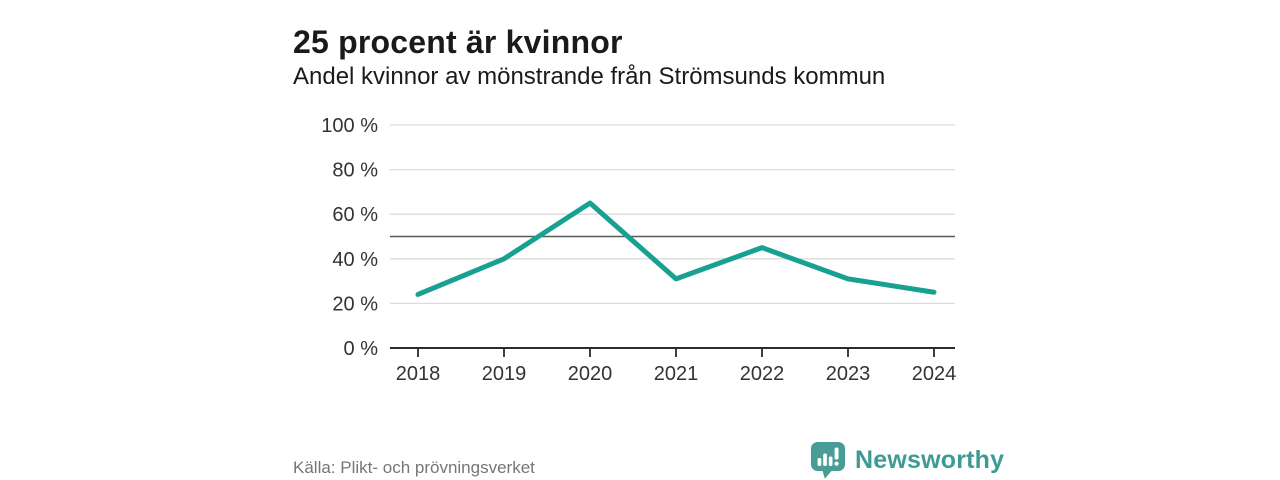 The width and height of the screenshot is (1280, 480). What do you see at coordinates (676, 248) in the screenshot?
I see `data-line` at bounding box center [676, 248].